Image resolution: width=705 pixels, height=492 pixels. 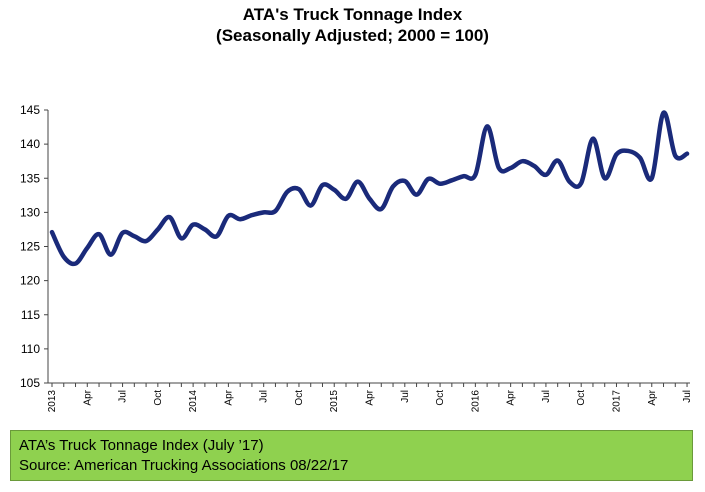 What do you see at coordinates (334, 401) in the screenshot?
I see `x-tick-label: 2015` at bounding box center [334, 401].